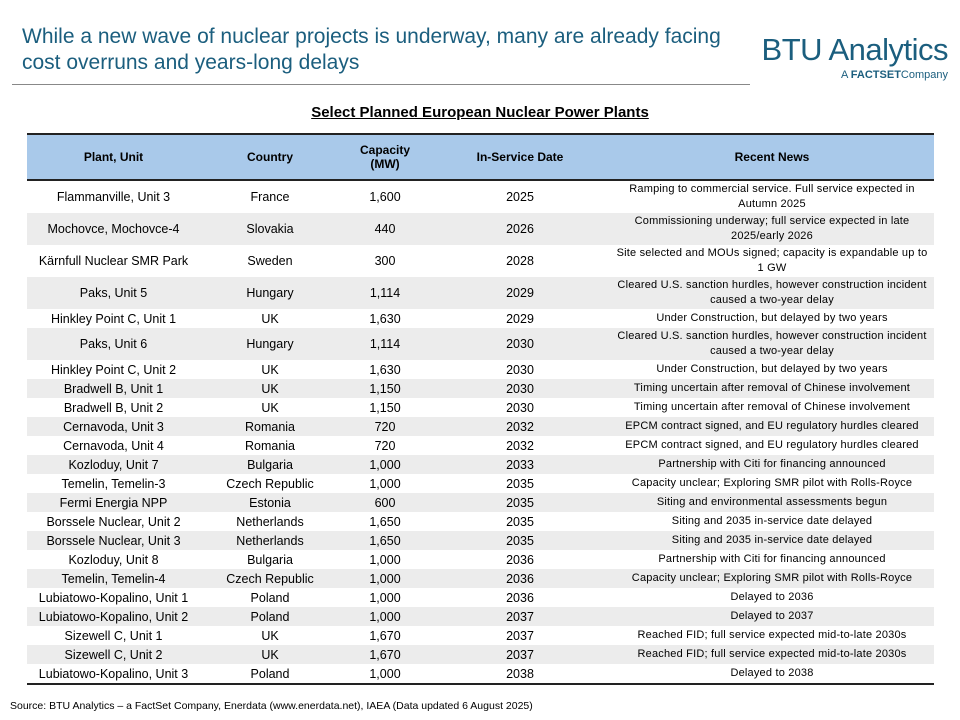 The height and width of the screenshot is (720, 960). What do you see at coordinates (520, 157) in the screenshot?
I see `column-header: In-Service Date` at bounding box center [520, 157].